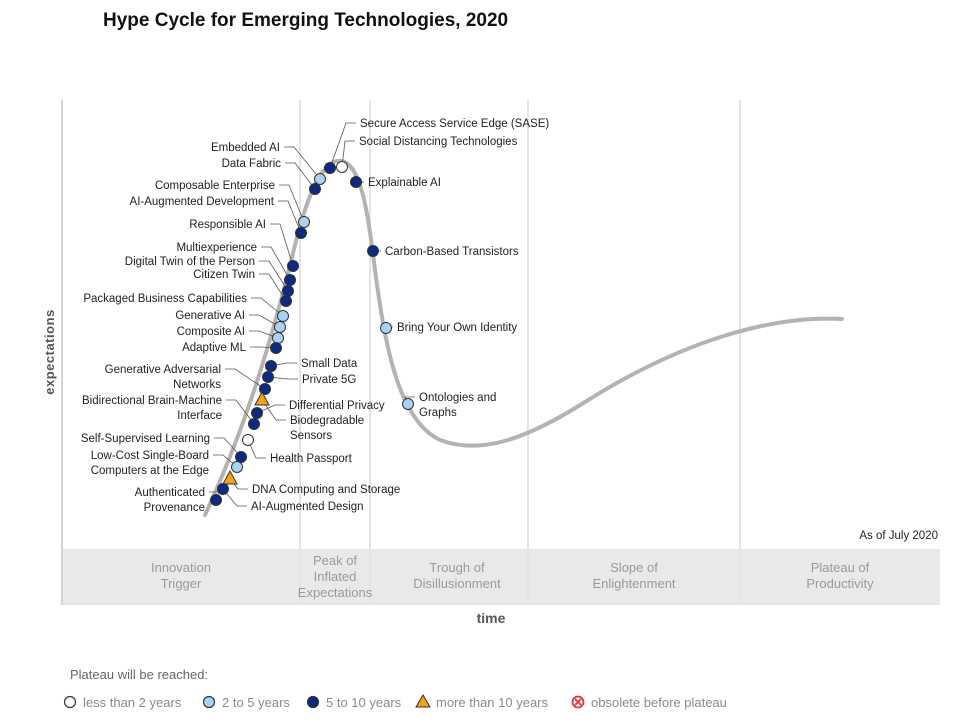 The image size is (959, 727). What do you see at coordinates (152, 408) in the screenshot?
I see `technology-label: Bidirectional Brain-Machine Interface` at bounding box center [152, 408].